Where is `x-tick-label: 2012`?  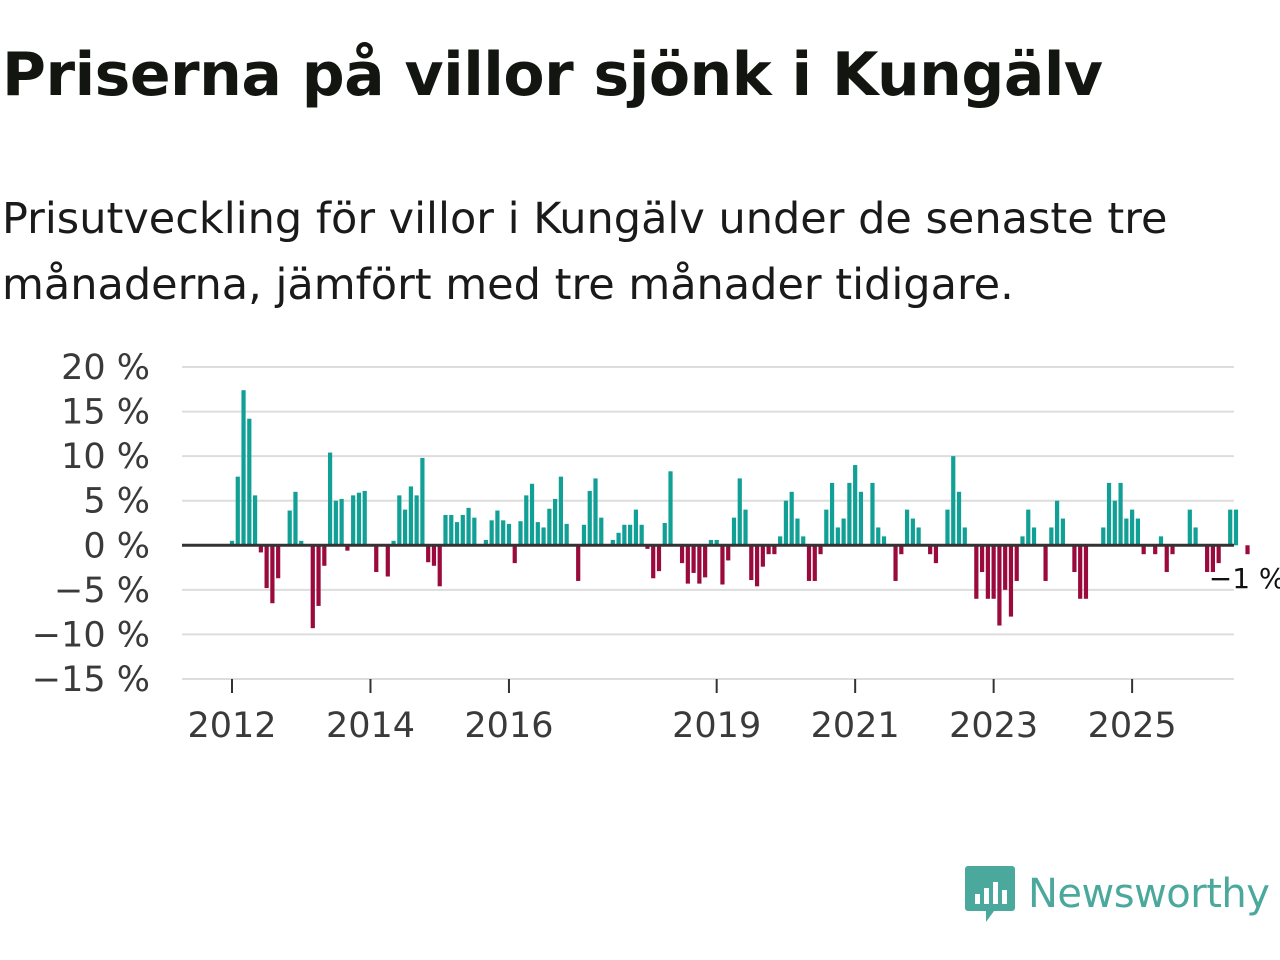
x-tick-label: 2012 is located at coordinates (231, 726).